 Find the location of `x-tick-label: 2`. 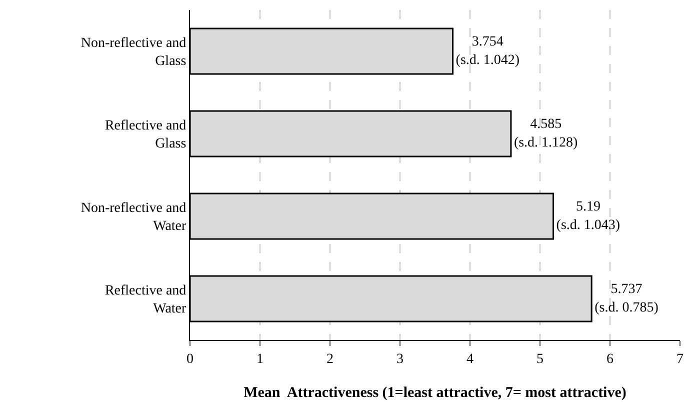

x-tick-label: 2 is located at coordinates (330, 359).